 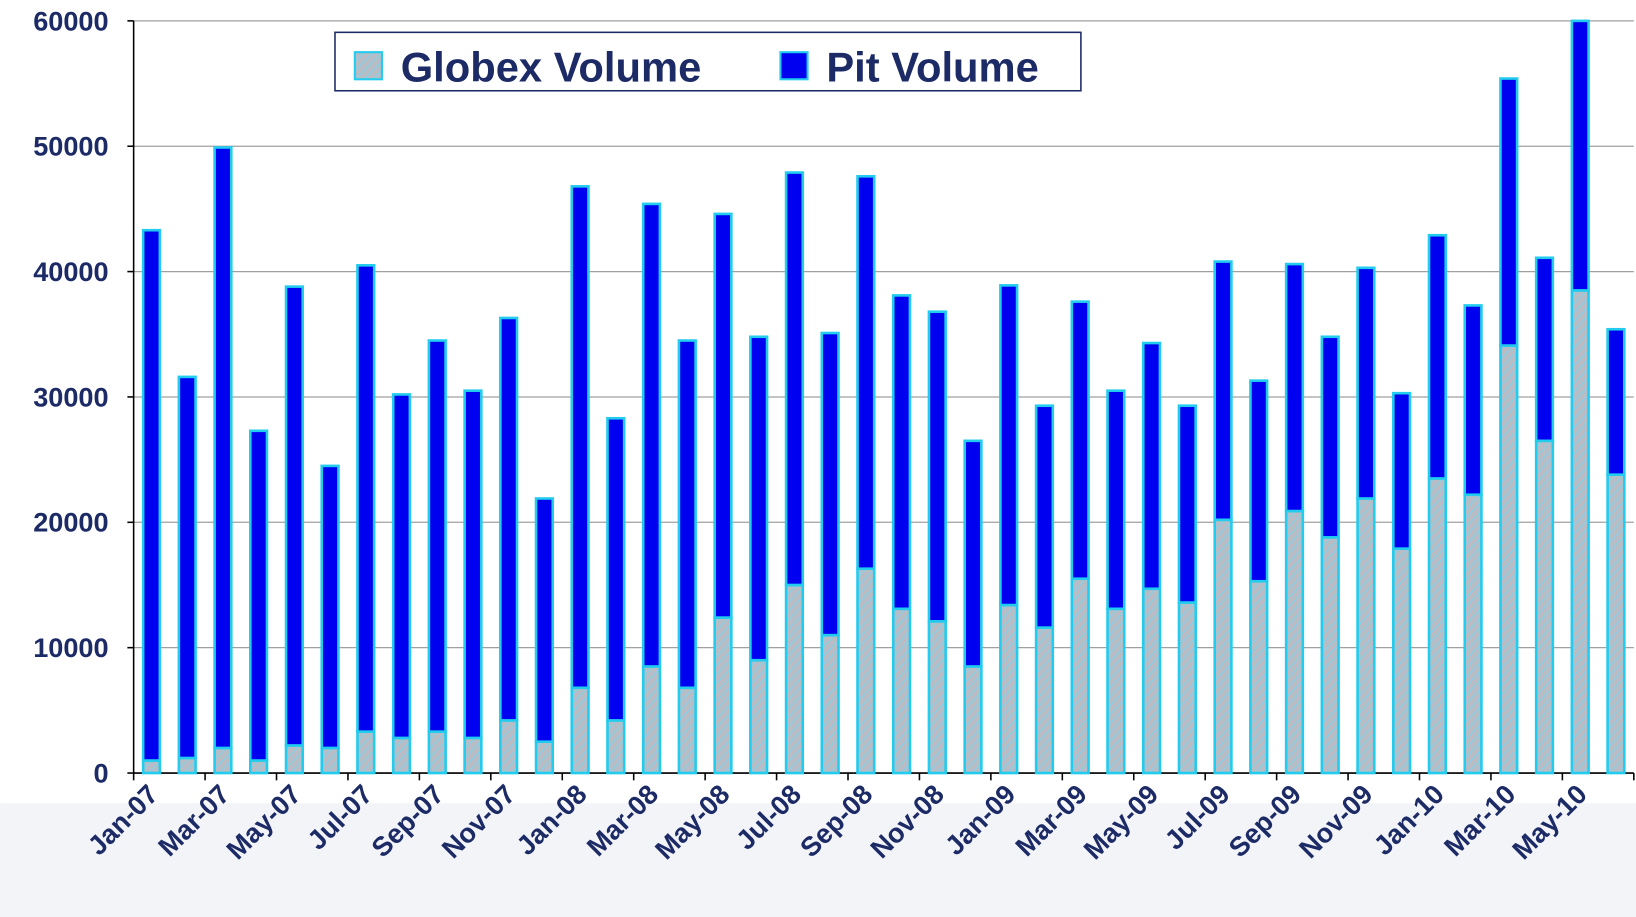 What do you see at coordinates (70, 146) in the screenshot?
I see `y-tick-label: 50000` at bounding box center [70, 146].